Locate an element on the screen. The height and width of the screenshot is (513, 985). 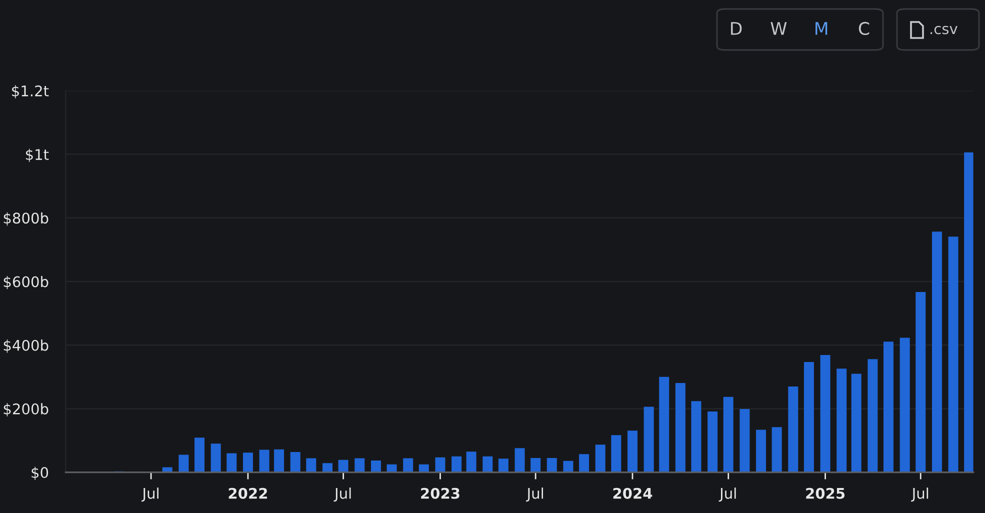
x-tick-label: 2023 is located at coordinates (440, 493).